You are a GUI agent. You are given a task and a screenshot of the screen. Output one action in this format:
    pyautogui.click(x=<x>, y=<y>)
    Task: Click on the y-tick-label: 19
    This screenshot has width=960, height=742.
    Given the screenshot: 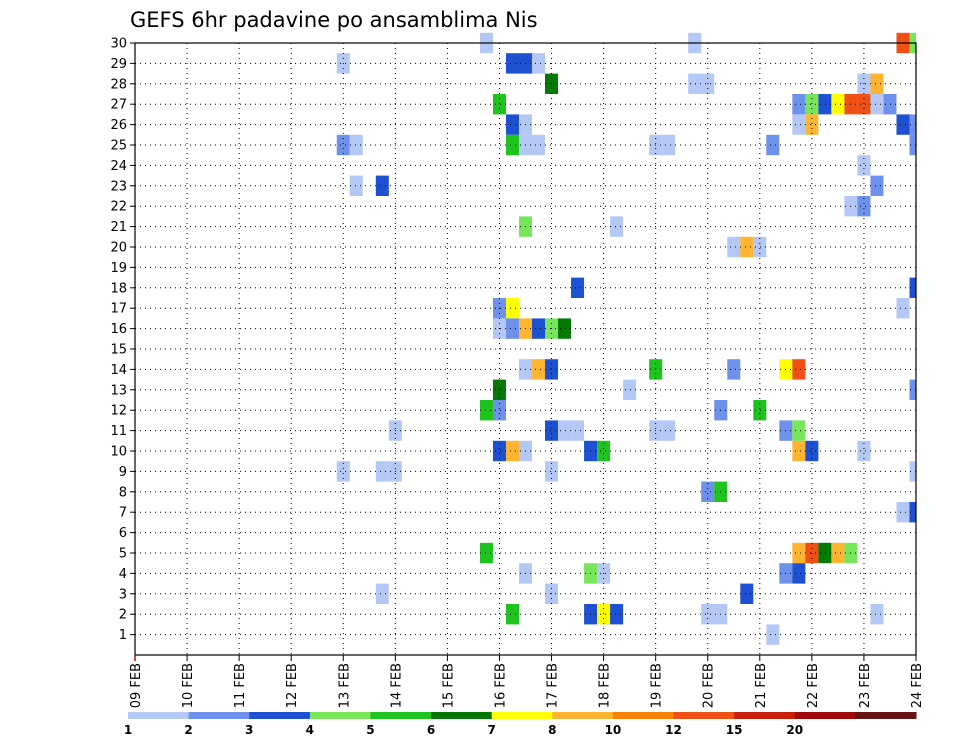 What is the action you would take?
    pyautogui.click(x=118, y=268)
    